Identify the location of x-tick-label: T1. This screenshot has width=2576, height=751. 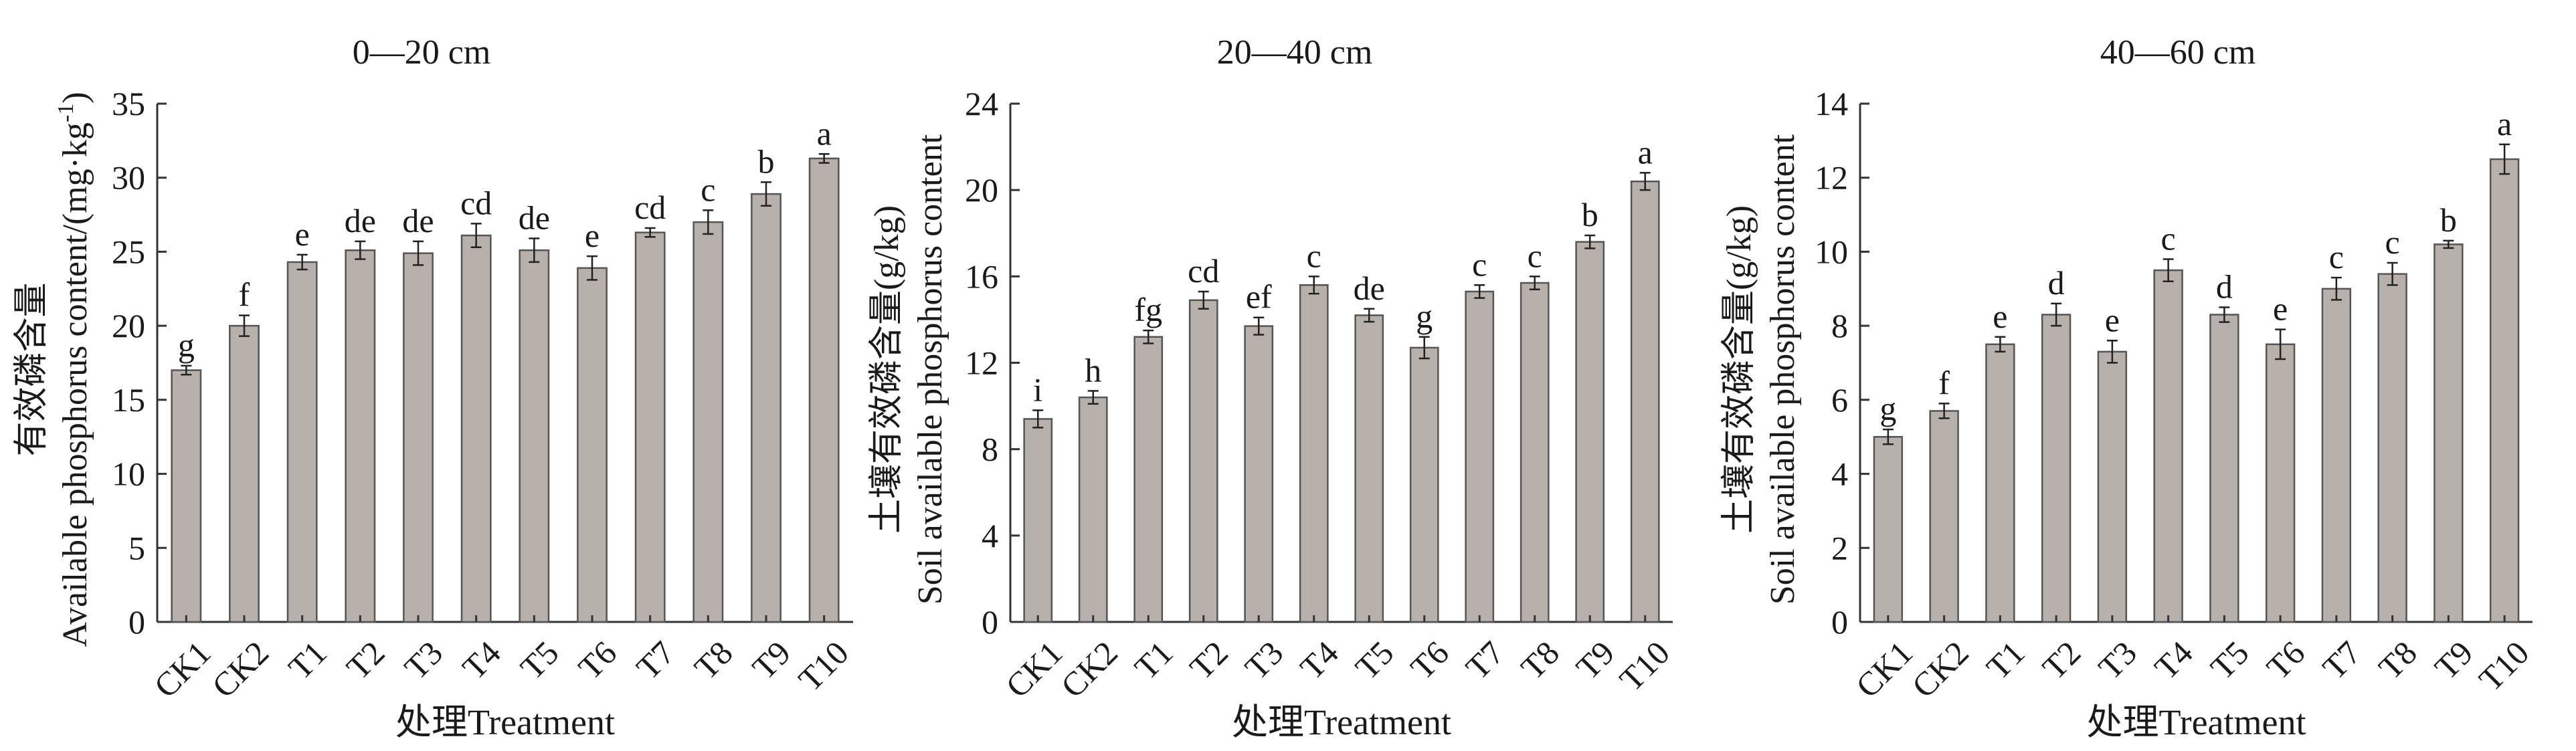
(1153, 660).